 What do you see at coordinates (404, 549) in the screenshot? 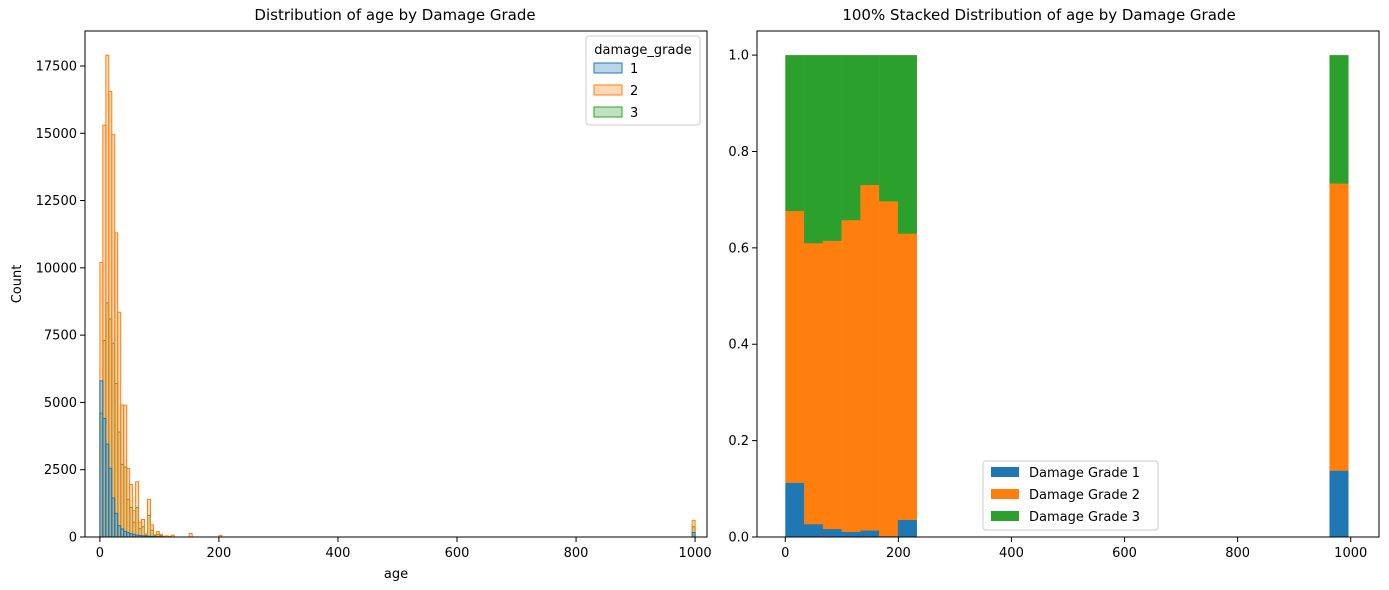
I see `left-x-axis-ticks: 0 200 400 600 800 1000` at bounding box center [404, 549].